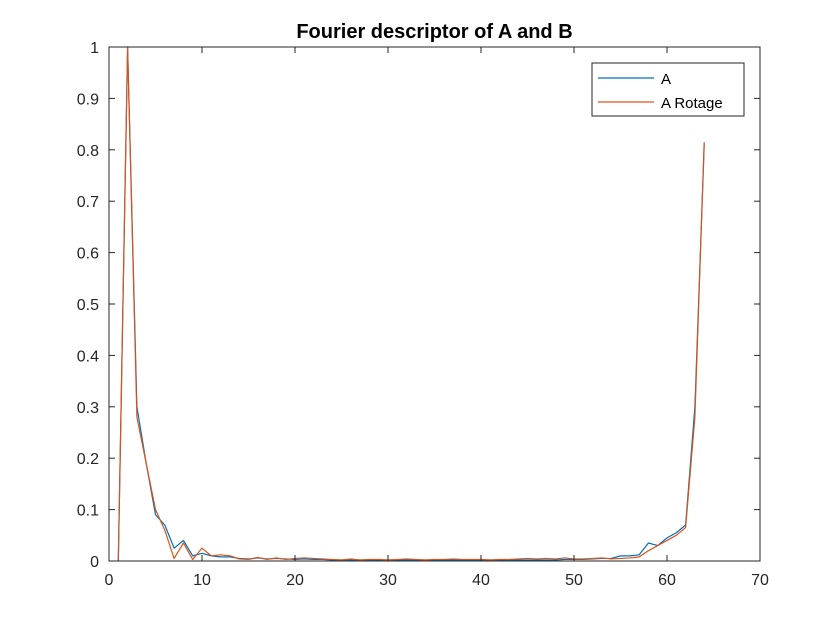 Image resolution: width=840 pixels, height=630 pixels. What do you see at coordinates (88, 151) in the screenshot?
I see `y-tick-label: 0.8` at bounding box center [88, 151].